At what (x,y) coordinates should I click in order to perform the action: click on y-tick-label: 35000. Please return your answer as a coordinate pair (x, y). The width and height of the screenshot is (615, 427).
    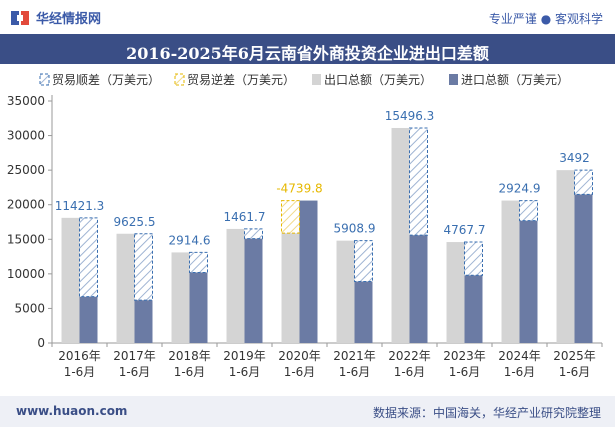
    Looking at the image, I should click on (26, 101).